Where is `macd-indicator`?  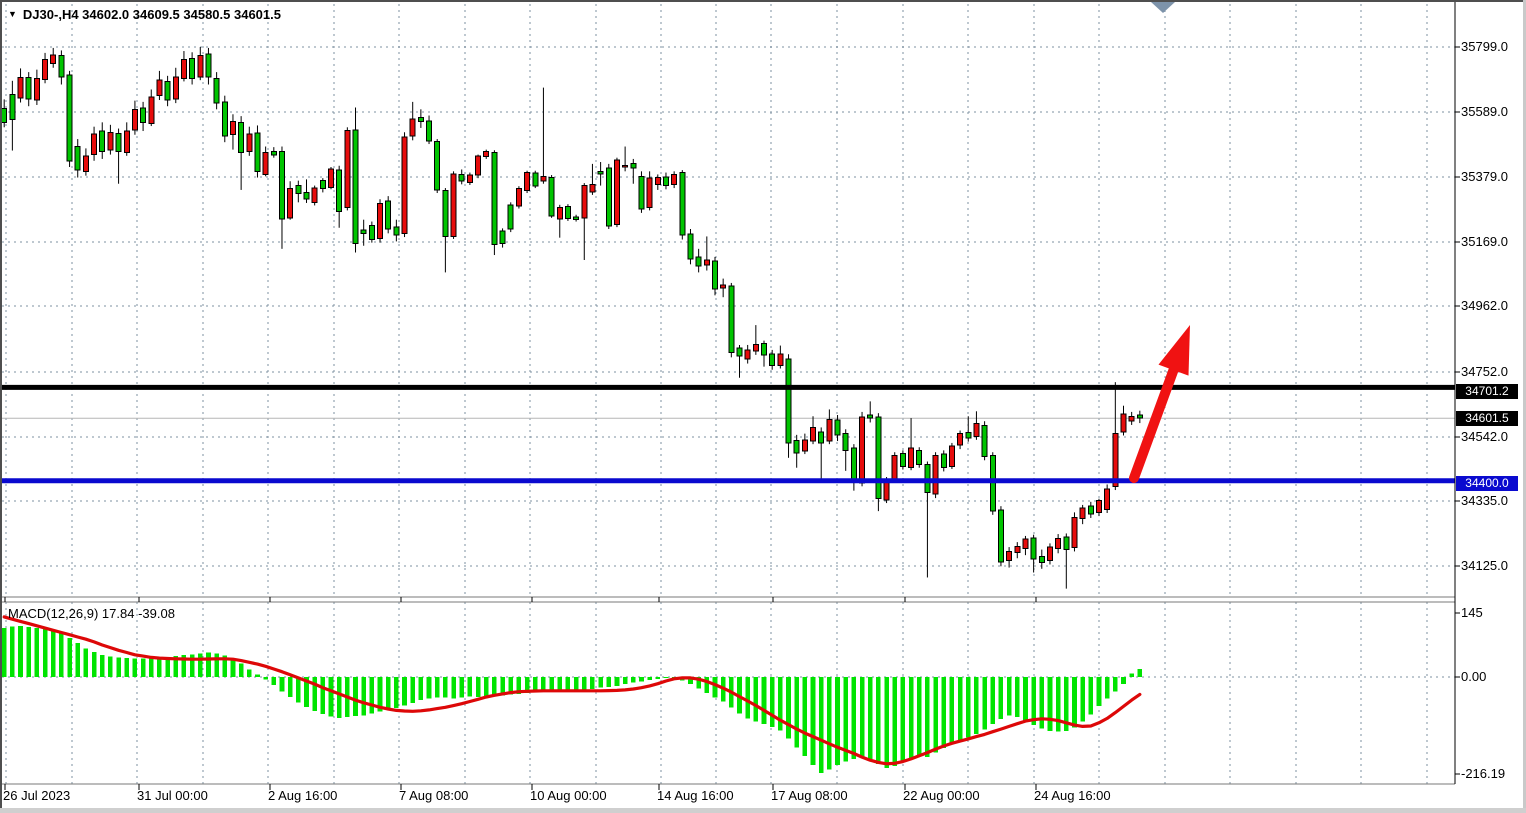 macd-indicator is located at coordinates (572, 694).